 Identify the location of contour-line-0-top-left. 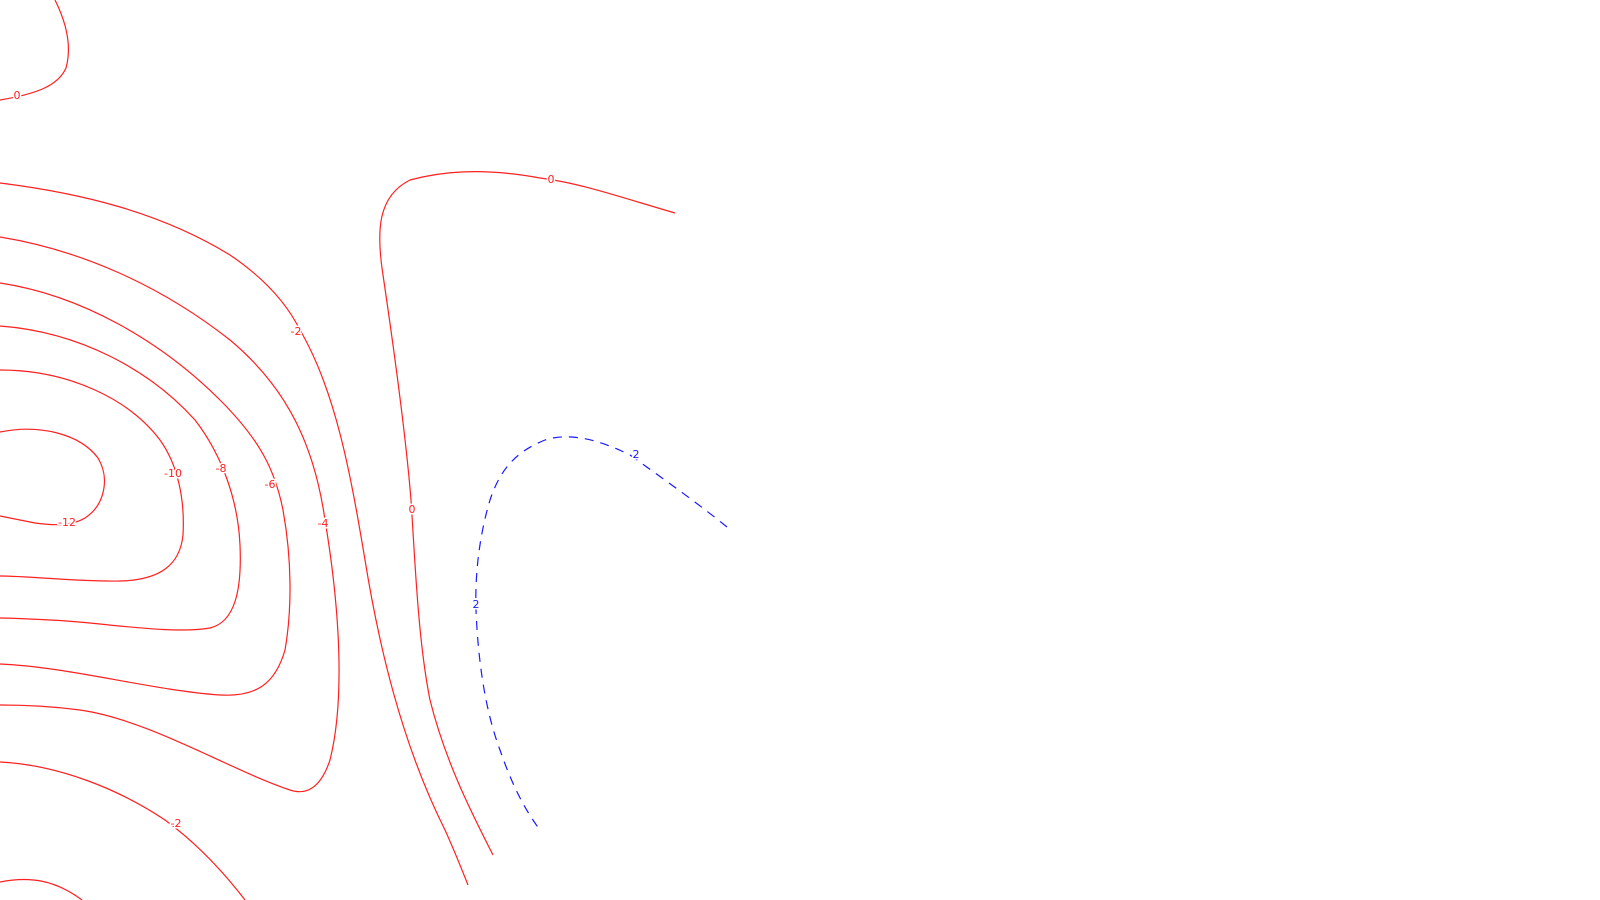
(34, 50).